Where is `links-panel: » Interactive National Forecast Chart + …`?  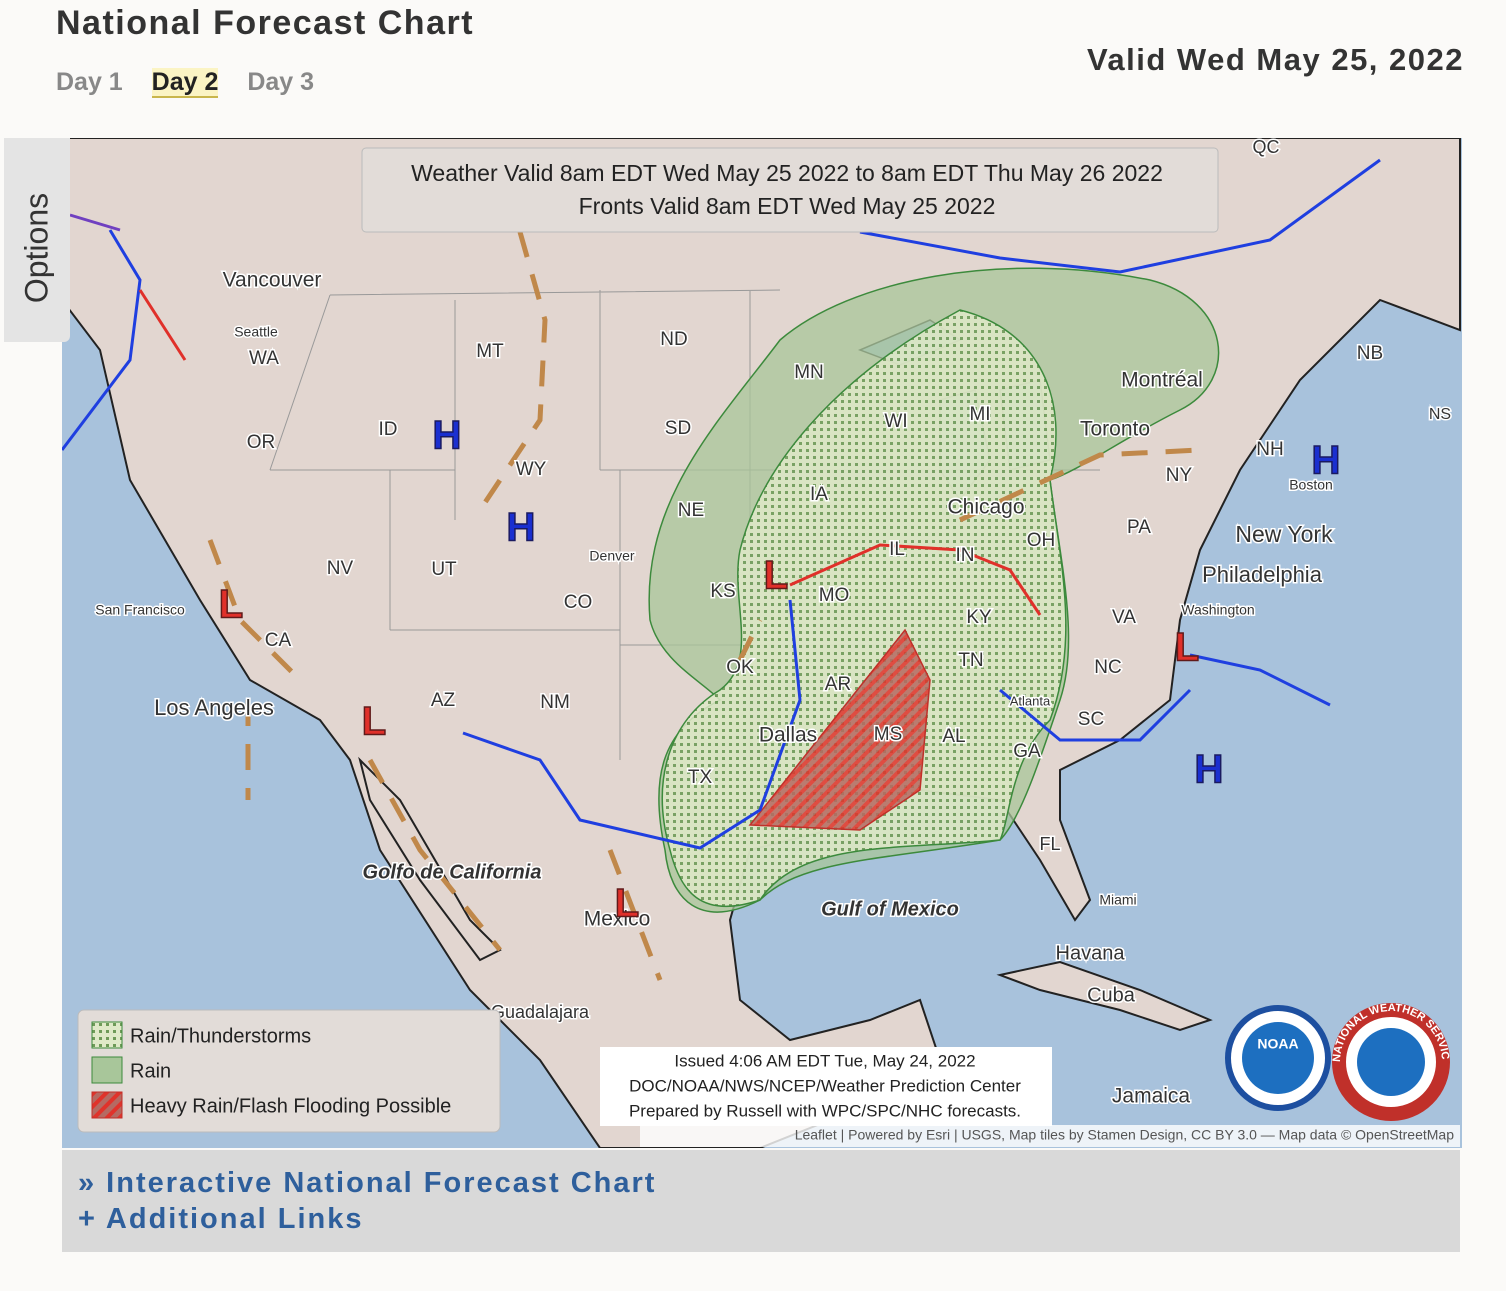
links-panel: » Interactive National Forecast Chart + … is located at coordinates (761, 1201).